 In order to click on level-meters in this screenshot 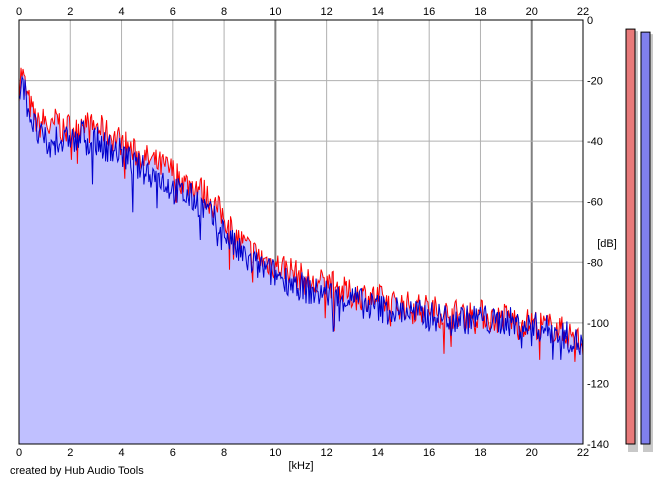, I will do `click(639, 240)`.